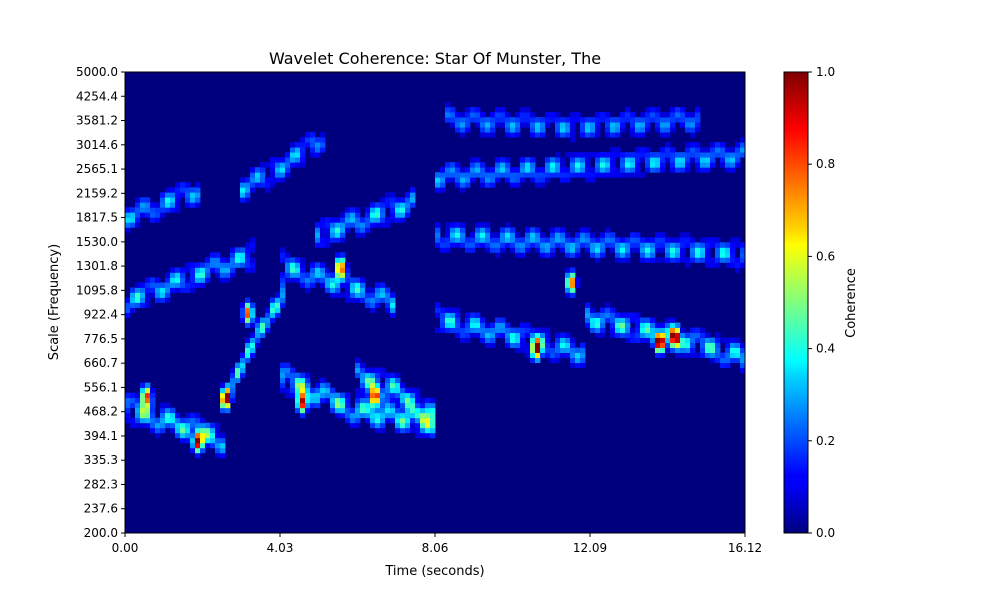  Describe the element at coordinates (796, 302) in the screenshot. I see `colorbar-gradient` at that location.